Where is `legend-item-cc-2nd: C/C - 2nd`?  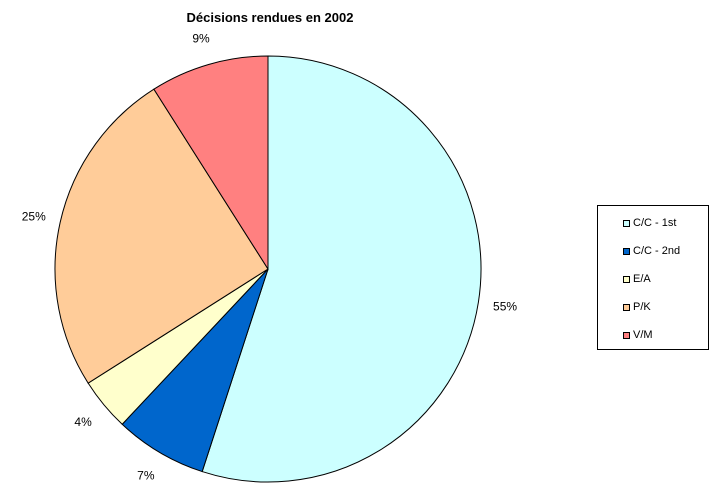
legend-item-cc-2nd: C/C - 2nd is located at coordinates (651, 251).